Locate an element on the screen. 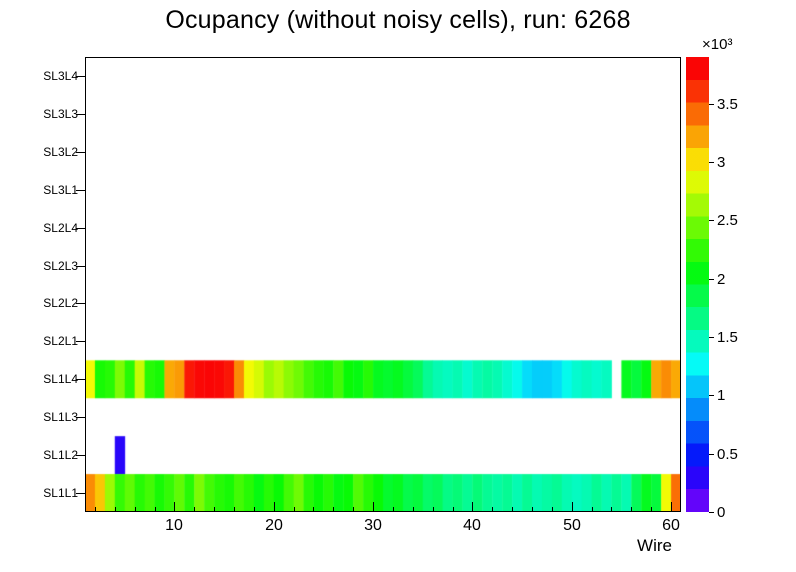 Image resolution: width=796 pixels, height=572 pixels. colorbar-tick-label: 0 is located at coordinates (721, 512).